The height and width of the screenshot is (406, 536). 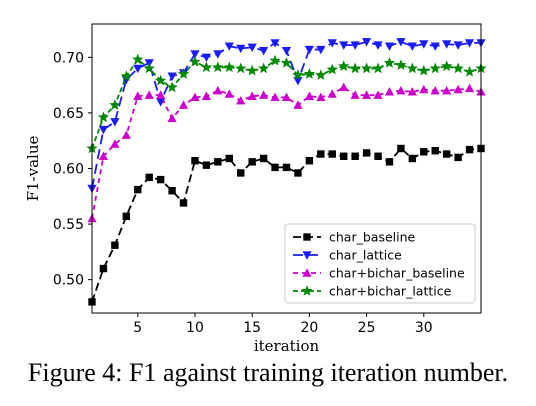 I want to click on x-tick-label: 15, so click(x=252, y=328).